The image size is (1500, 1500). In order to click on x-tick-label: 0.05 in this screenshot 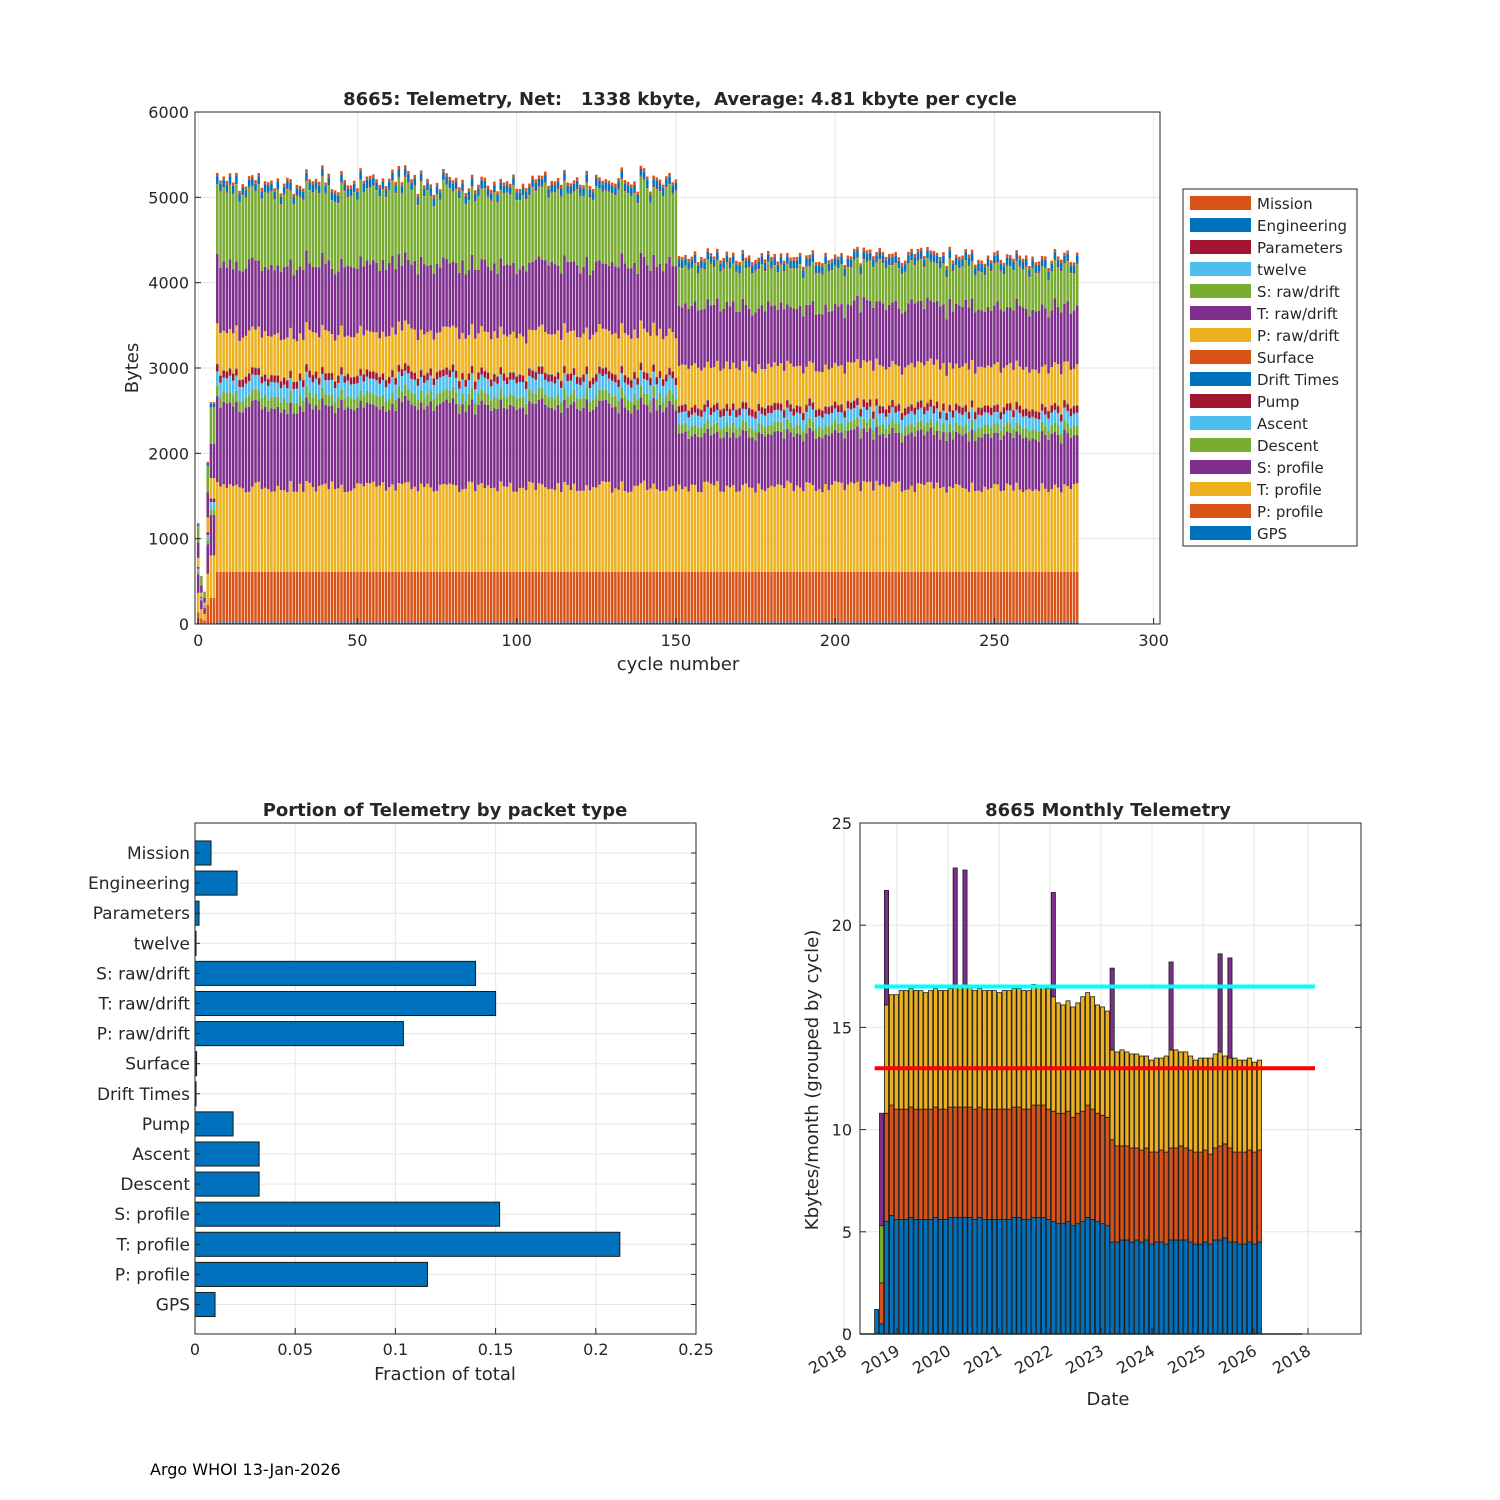, I will do `click(295, 1349)`.